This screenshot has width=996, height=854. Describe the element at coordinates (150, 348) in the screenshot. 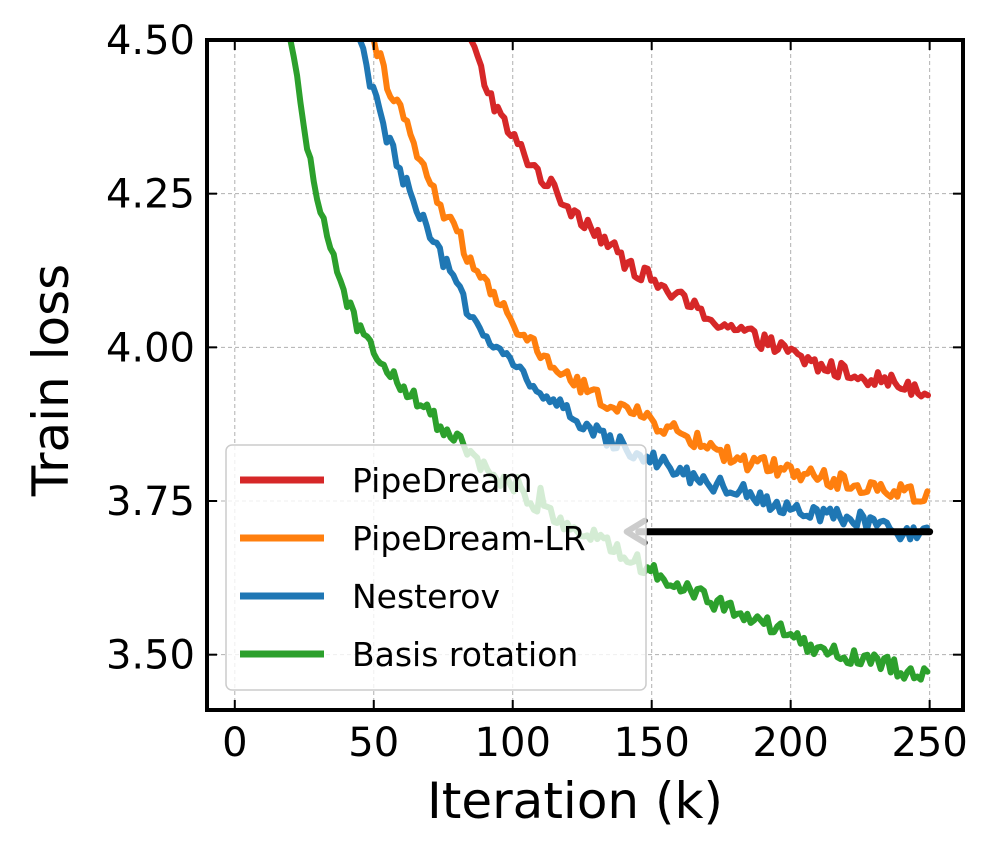

I see `y-tick-label: 4.00` at that location.